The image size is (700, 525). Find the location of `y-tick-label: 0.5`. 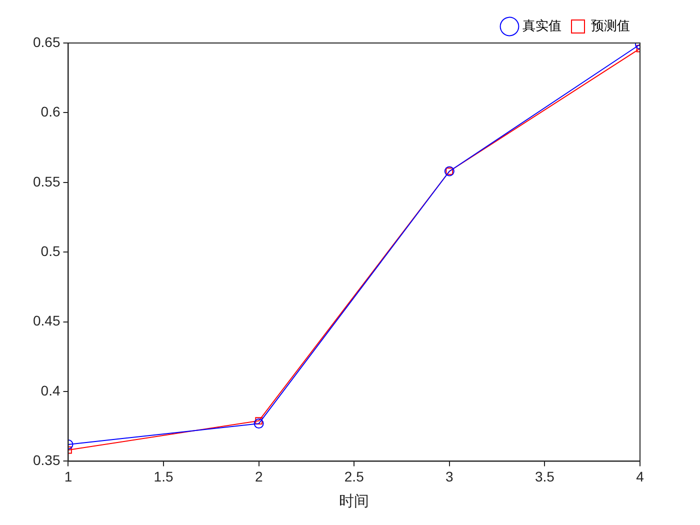

y-tick-label: 0.5 is located at coordinates (50, 250).